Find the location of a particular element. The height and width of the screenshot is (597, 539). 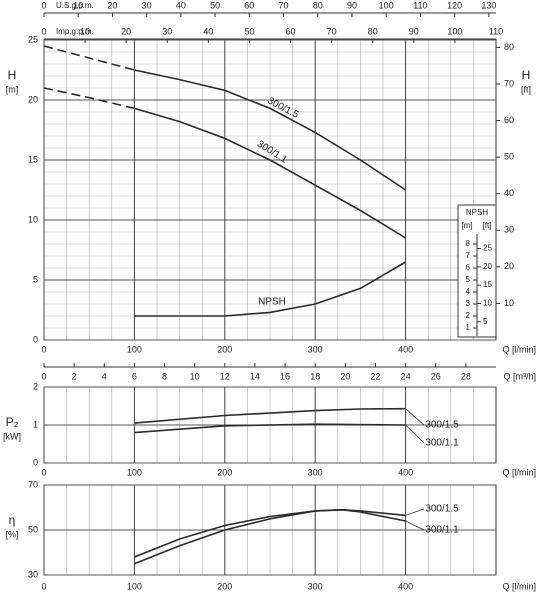

curve-label: NPSH is located at coordinates (272, 302).